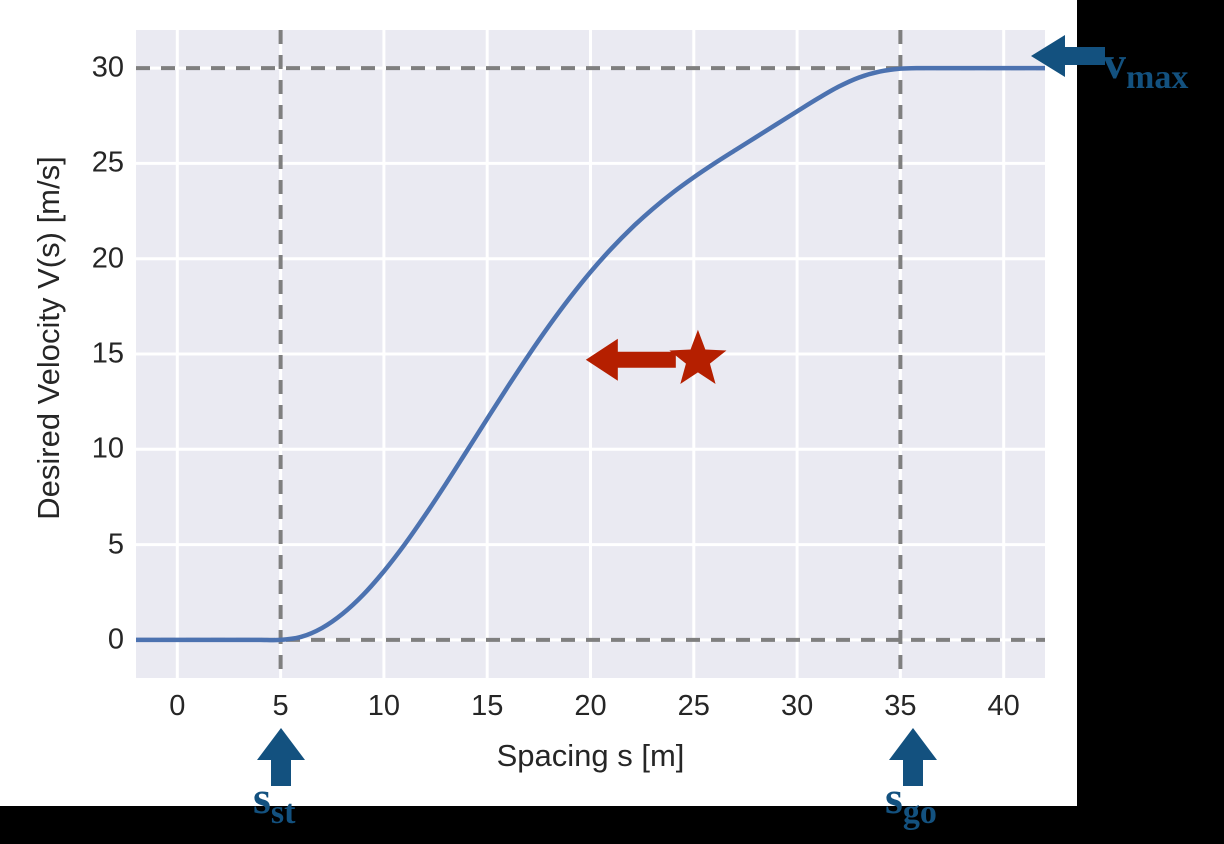  I want to click on x-tick-label: 30, so click(797, 706).